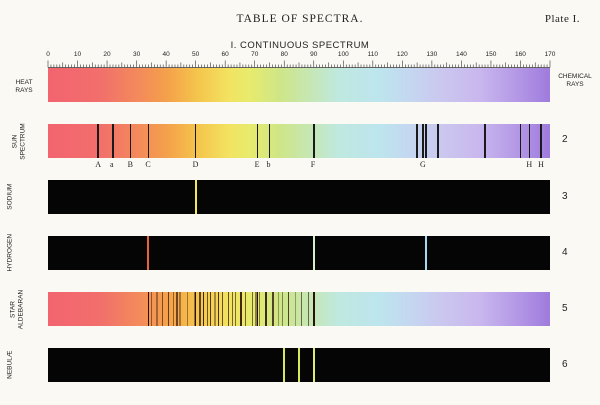 The width and height of the screenshot is (600, 405). Describe the element at coordinates (48, 54) in the screenshot. I see `scale-tick-label: 0` at that location.